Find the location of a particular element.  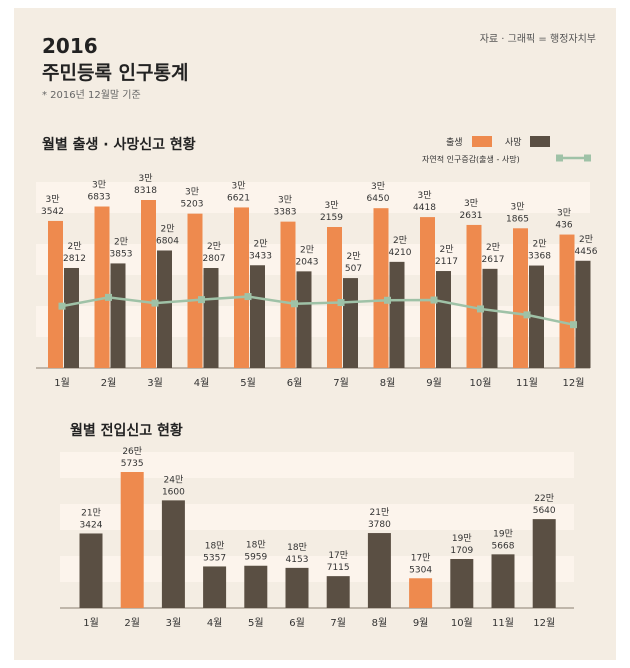

natural-change-line is located at coordinates (317, 310).